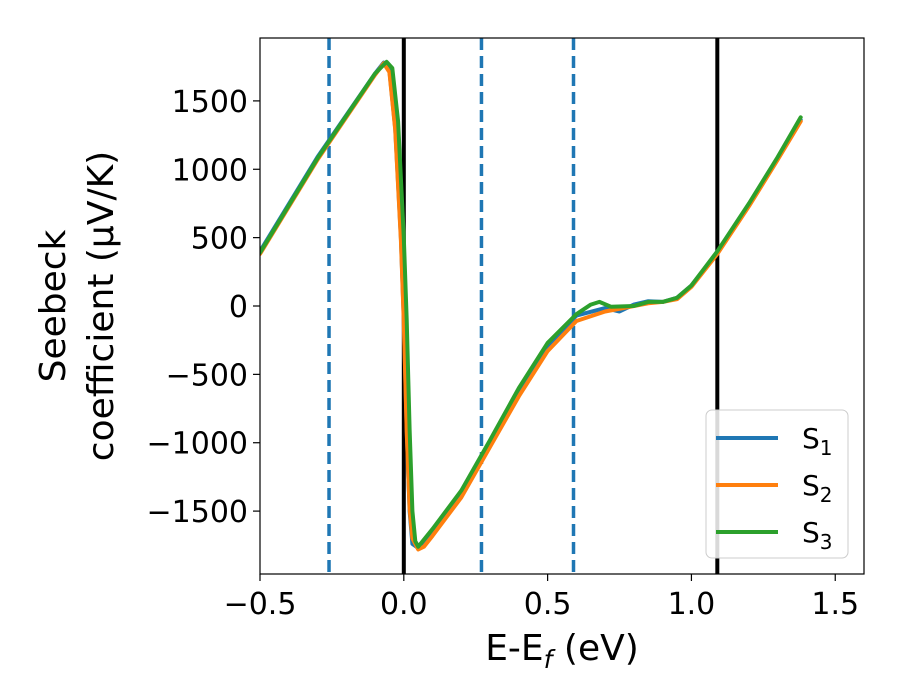 The width and height of the screenshot is (900, 700). What do you see at coordinates (238, 307) in the screenshot?
I see `y-tick-label: 0` at bounding box center [238, 307].